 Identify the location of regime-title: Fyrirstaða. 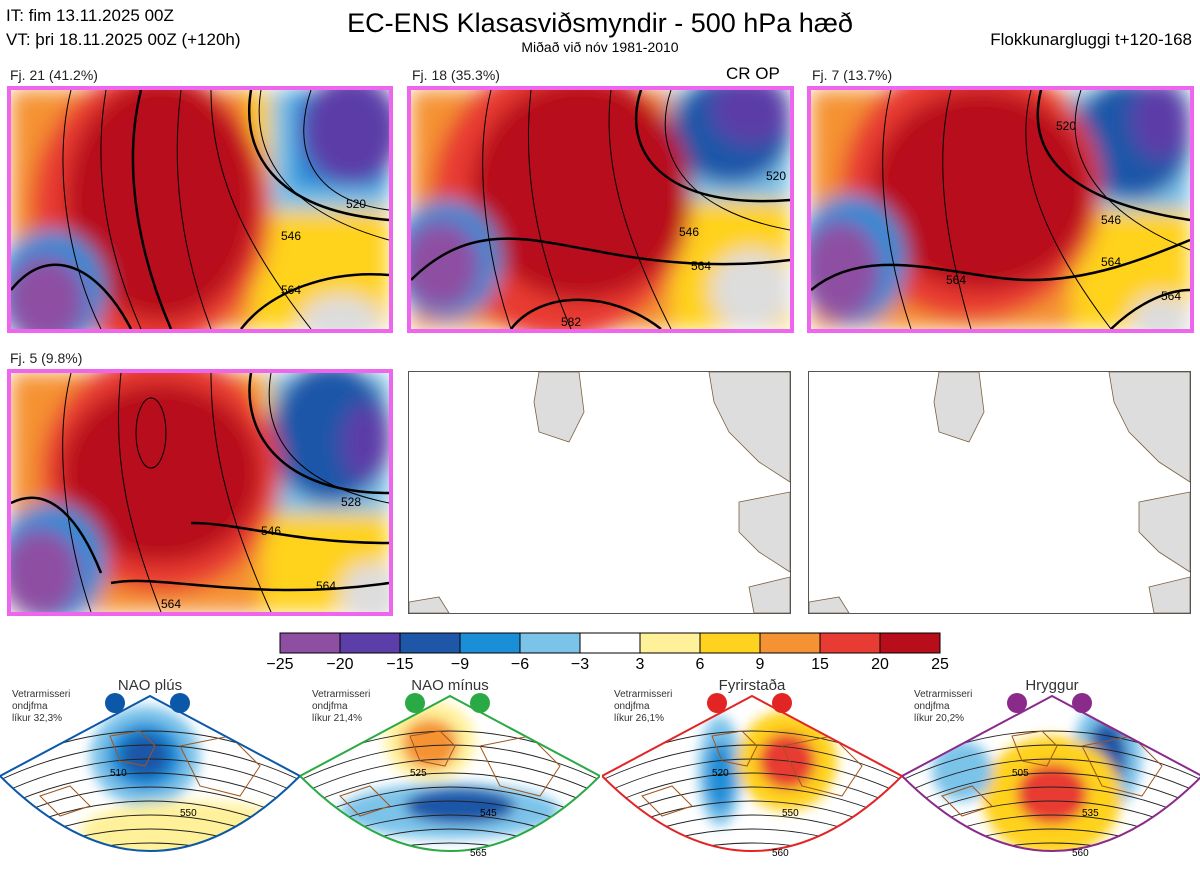
(752, 685).